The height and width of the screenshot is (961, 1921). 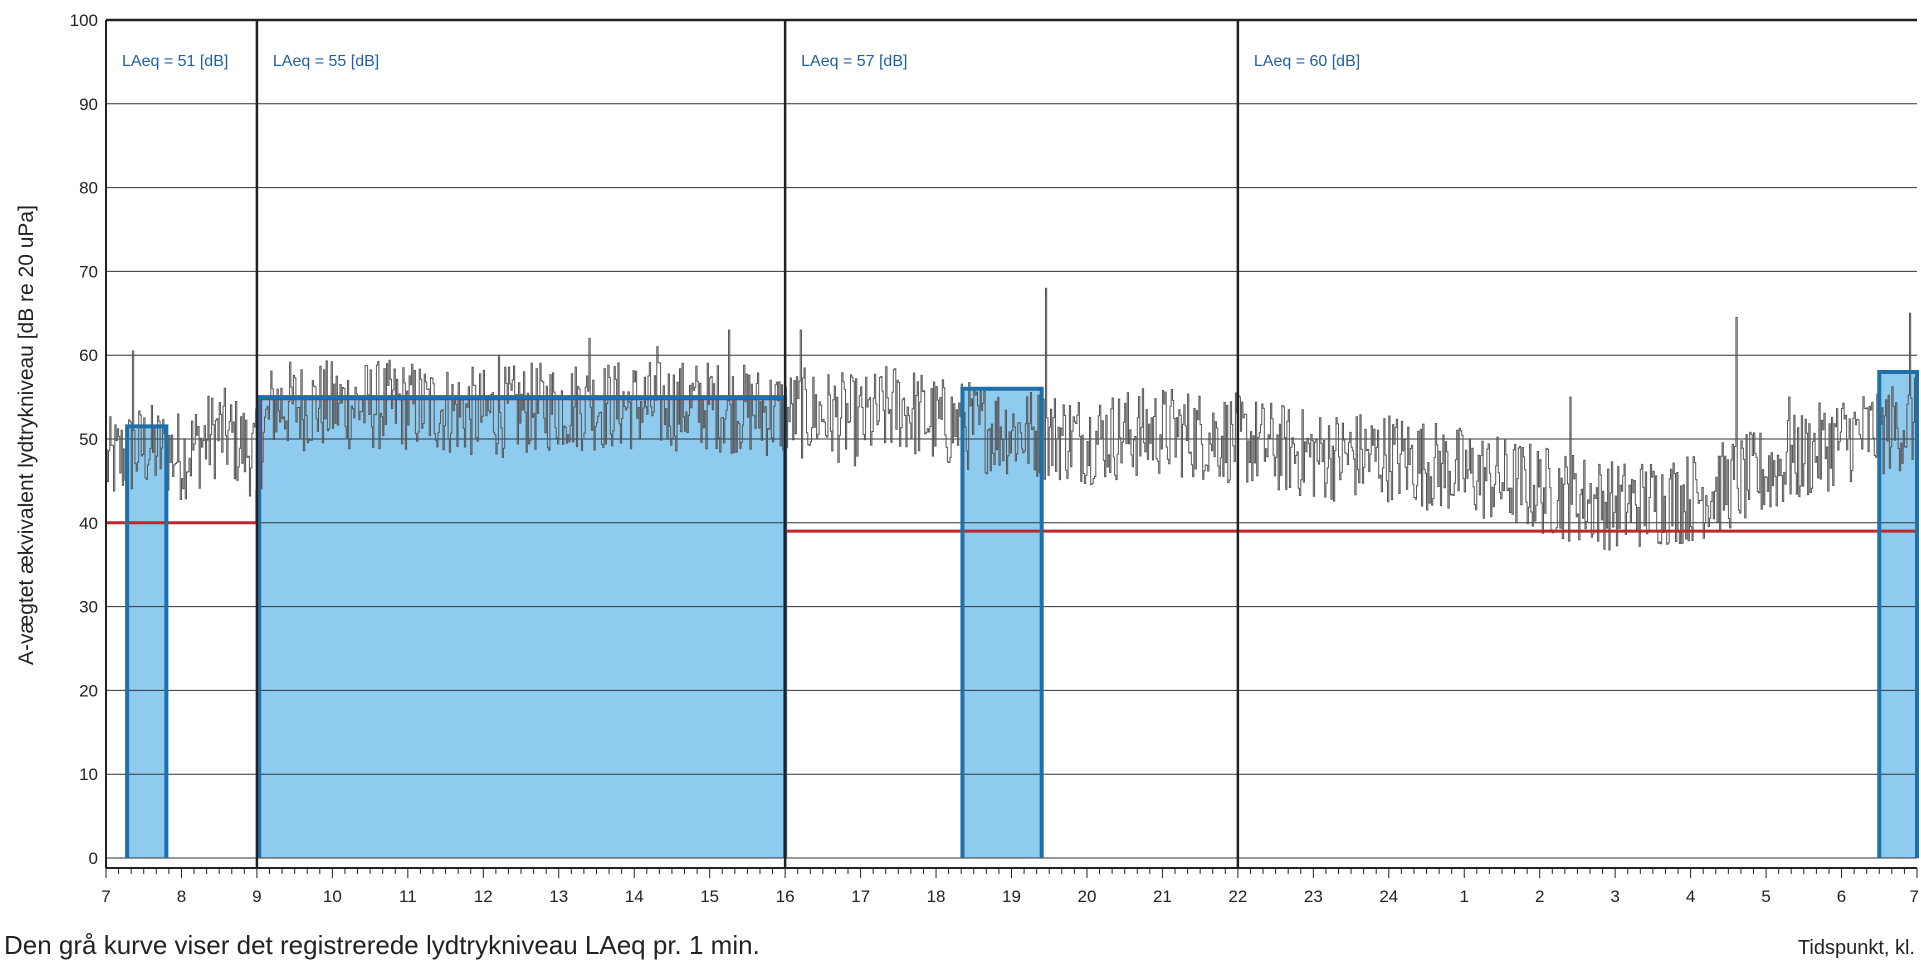 What do you see at coordinates (1162, 896) in the screenshot?
I see `x-tick-label-14: 21` at bounding box center [1162, 896].